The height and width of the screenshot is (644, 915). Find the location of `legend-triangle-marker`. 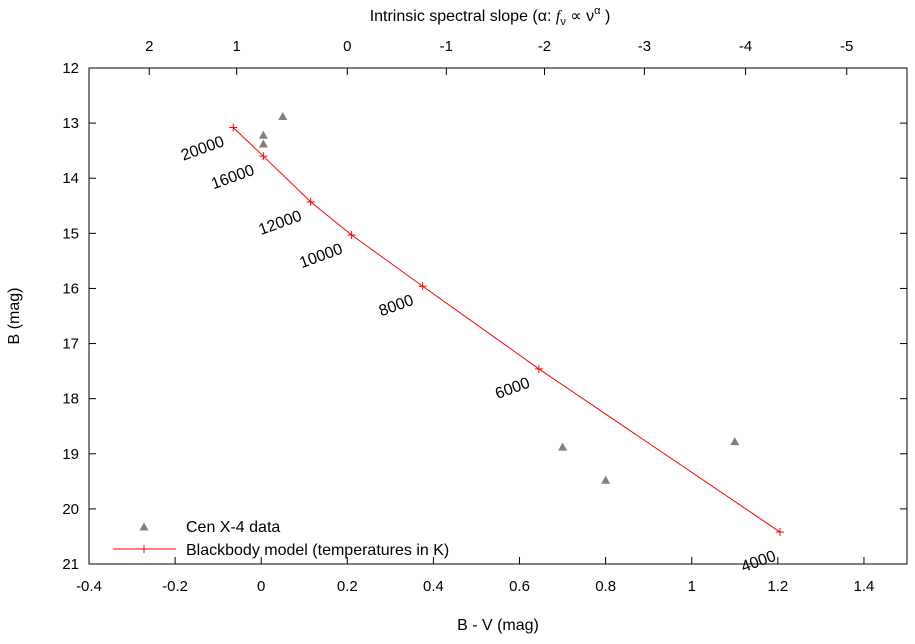

legend-triangle-marker is located at coordinates (144, 526).